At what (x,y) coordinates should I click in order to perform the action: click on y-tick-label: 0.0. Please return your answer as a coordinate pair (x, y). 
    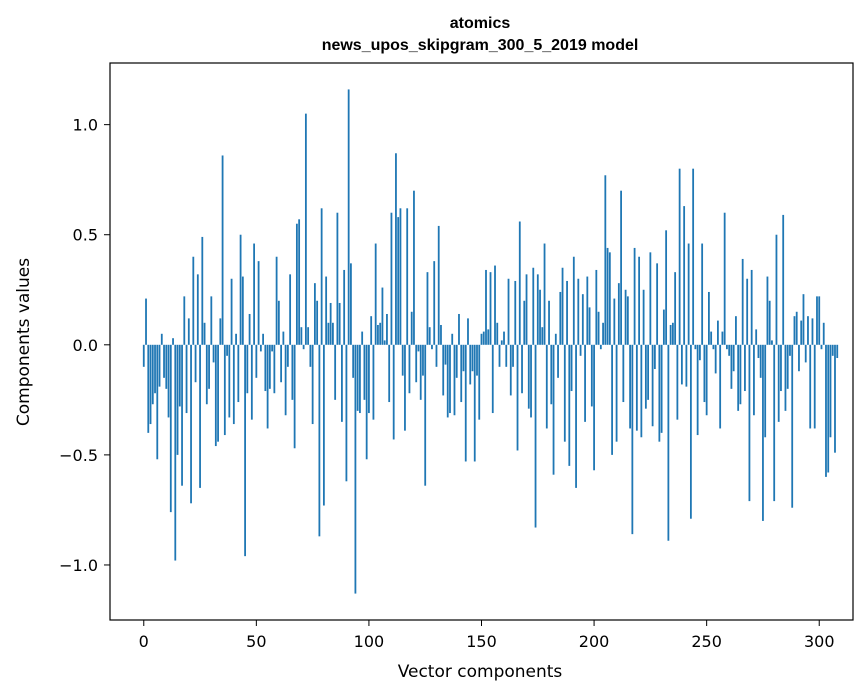
    Looking at the image, I should click on (85, 345).